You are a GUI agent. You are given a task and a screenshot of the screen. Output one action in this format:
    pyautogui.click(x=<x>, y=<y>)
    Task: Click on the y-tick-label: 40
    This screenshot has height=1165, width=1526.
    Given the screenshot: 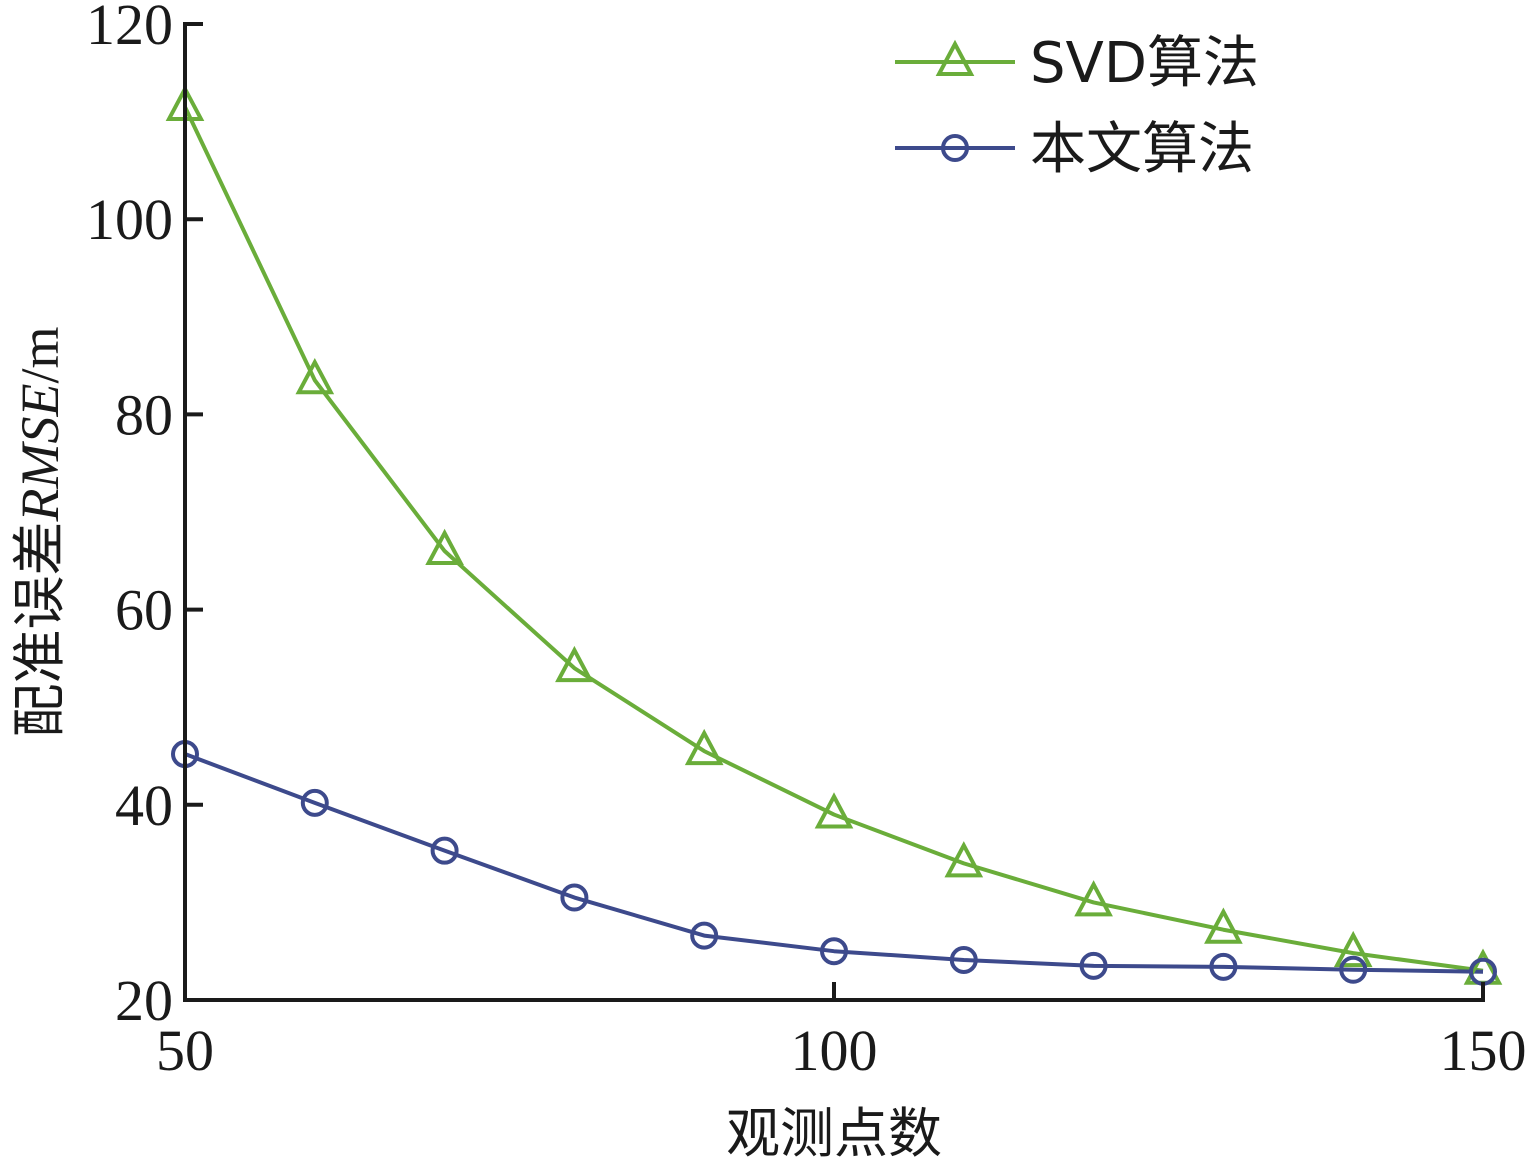 What is the action you would take?
    pyautogui.click(x=144, y=805)
    